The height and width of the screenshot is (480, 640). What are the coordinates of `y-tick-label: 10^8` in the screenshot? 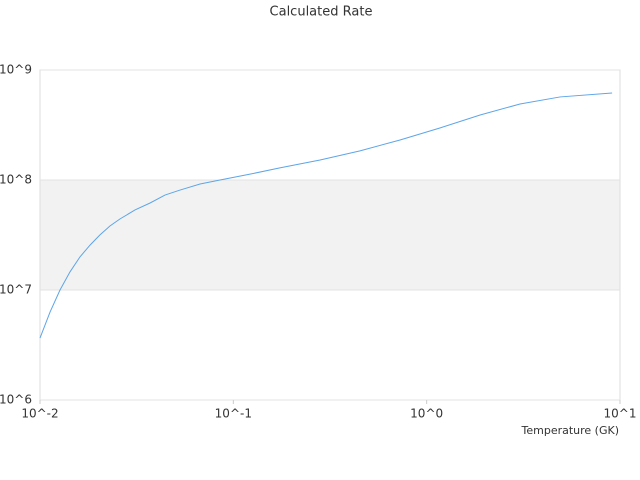 It's located at (16, 180).